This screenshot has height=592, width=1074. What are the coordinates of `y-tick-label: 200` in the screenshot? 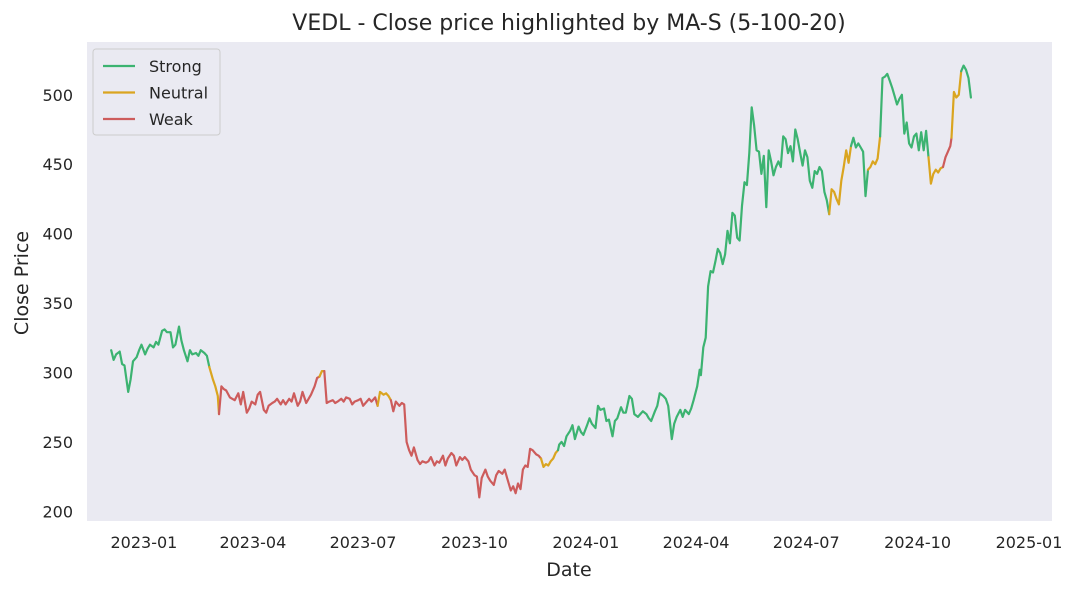 It's located at (57, 511).